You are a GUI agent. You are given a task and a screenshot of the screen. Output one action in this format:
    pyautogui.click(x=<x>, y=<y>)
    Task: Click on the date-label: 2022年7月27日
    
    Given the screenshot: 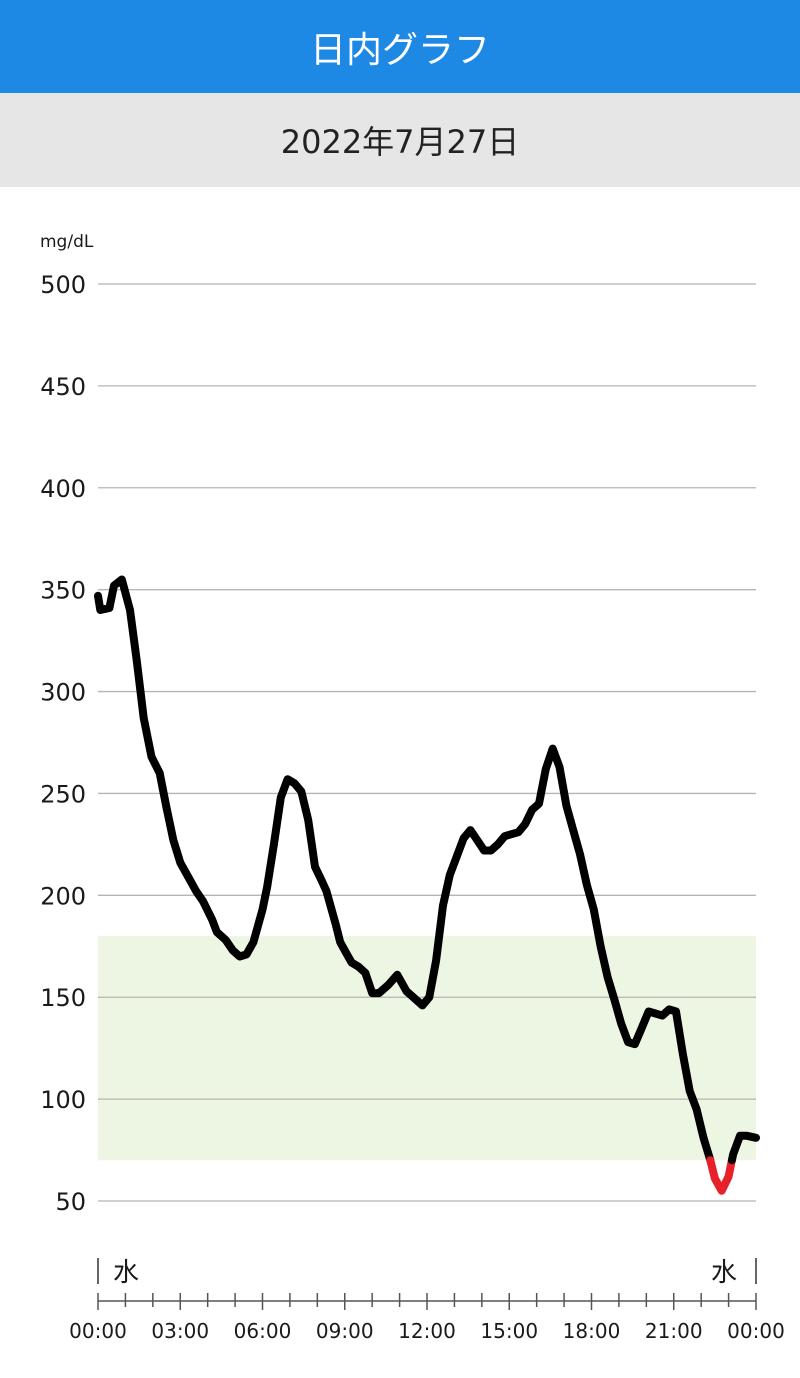 What is the action you would take?
    pyautogui.click(x=400, y=142)
    